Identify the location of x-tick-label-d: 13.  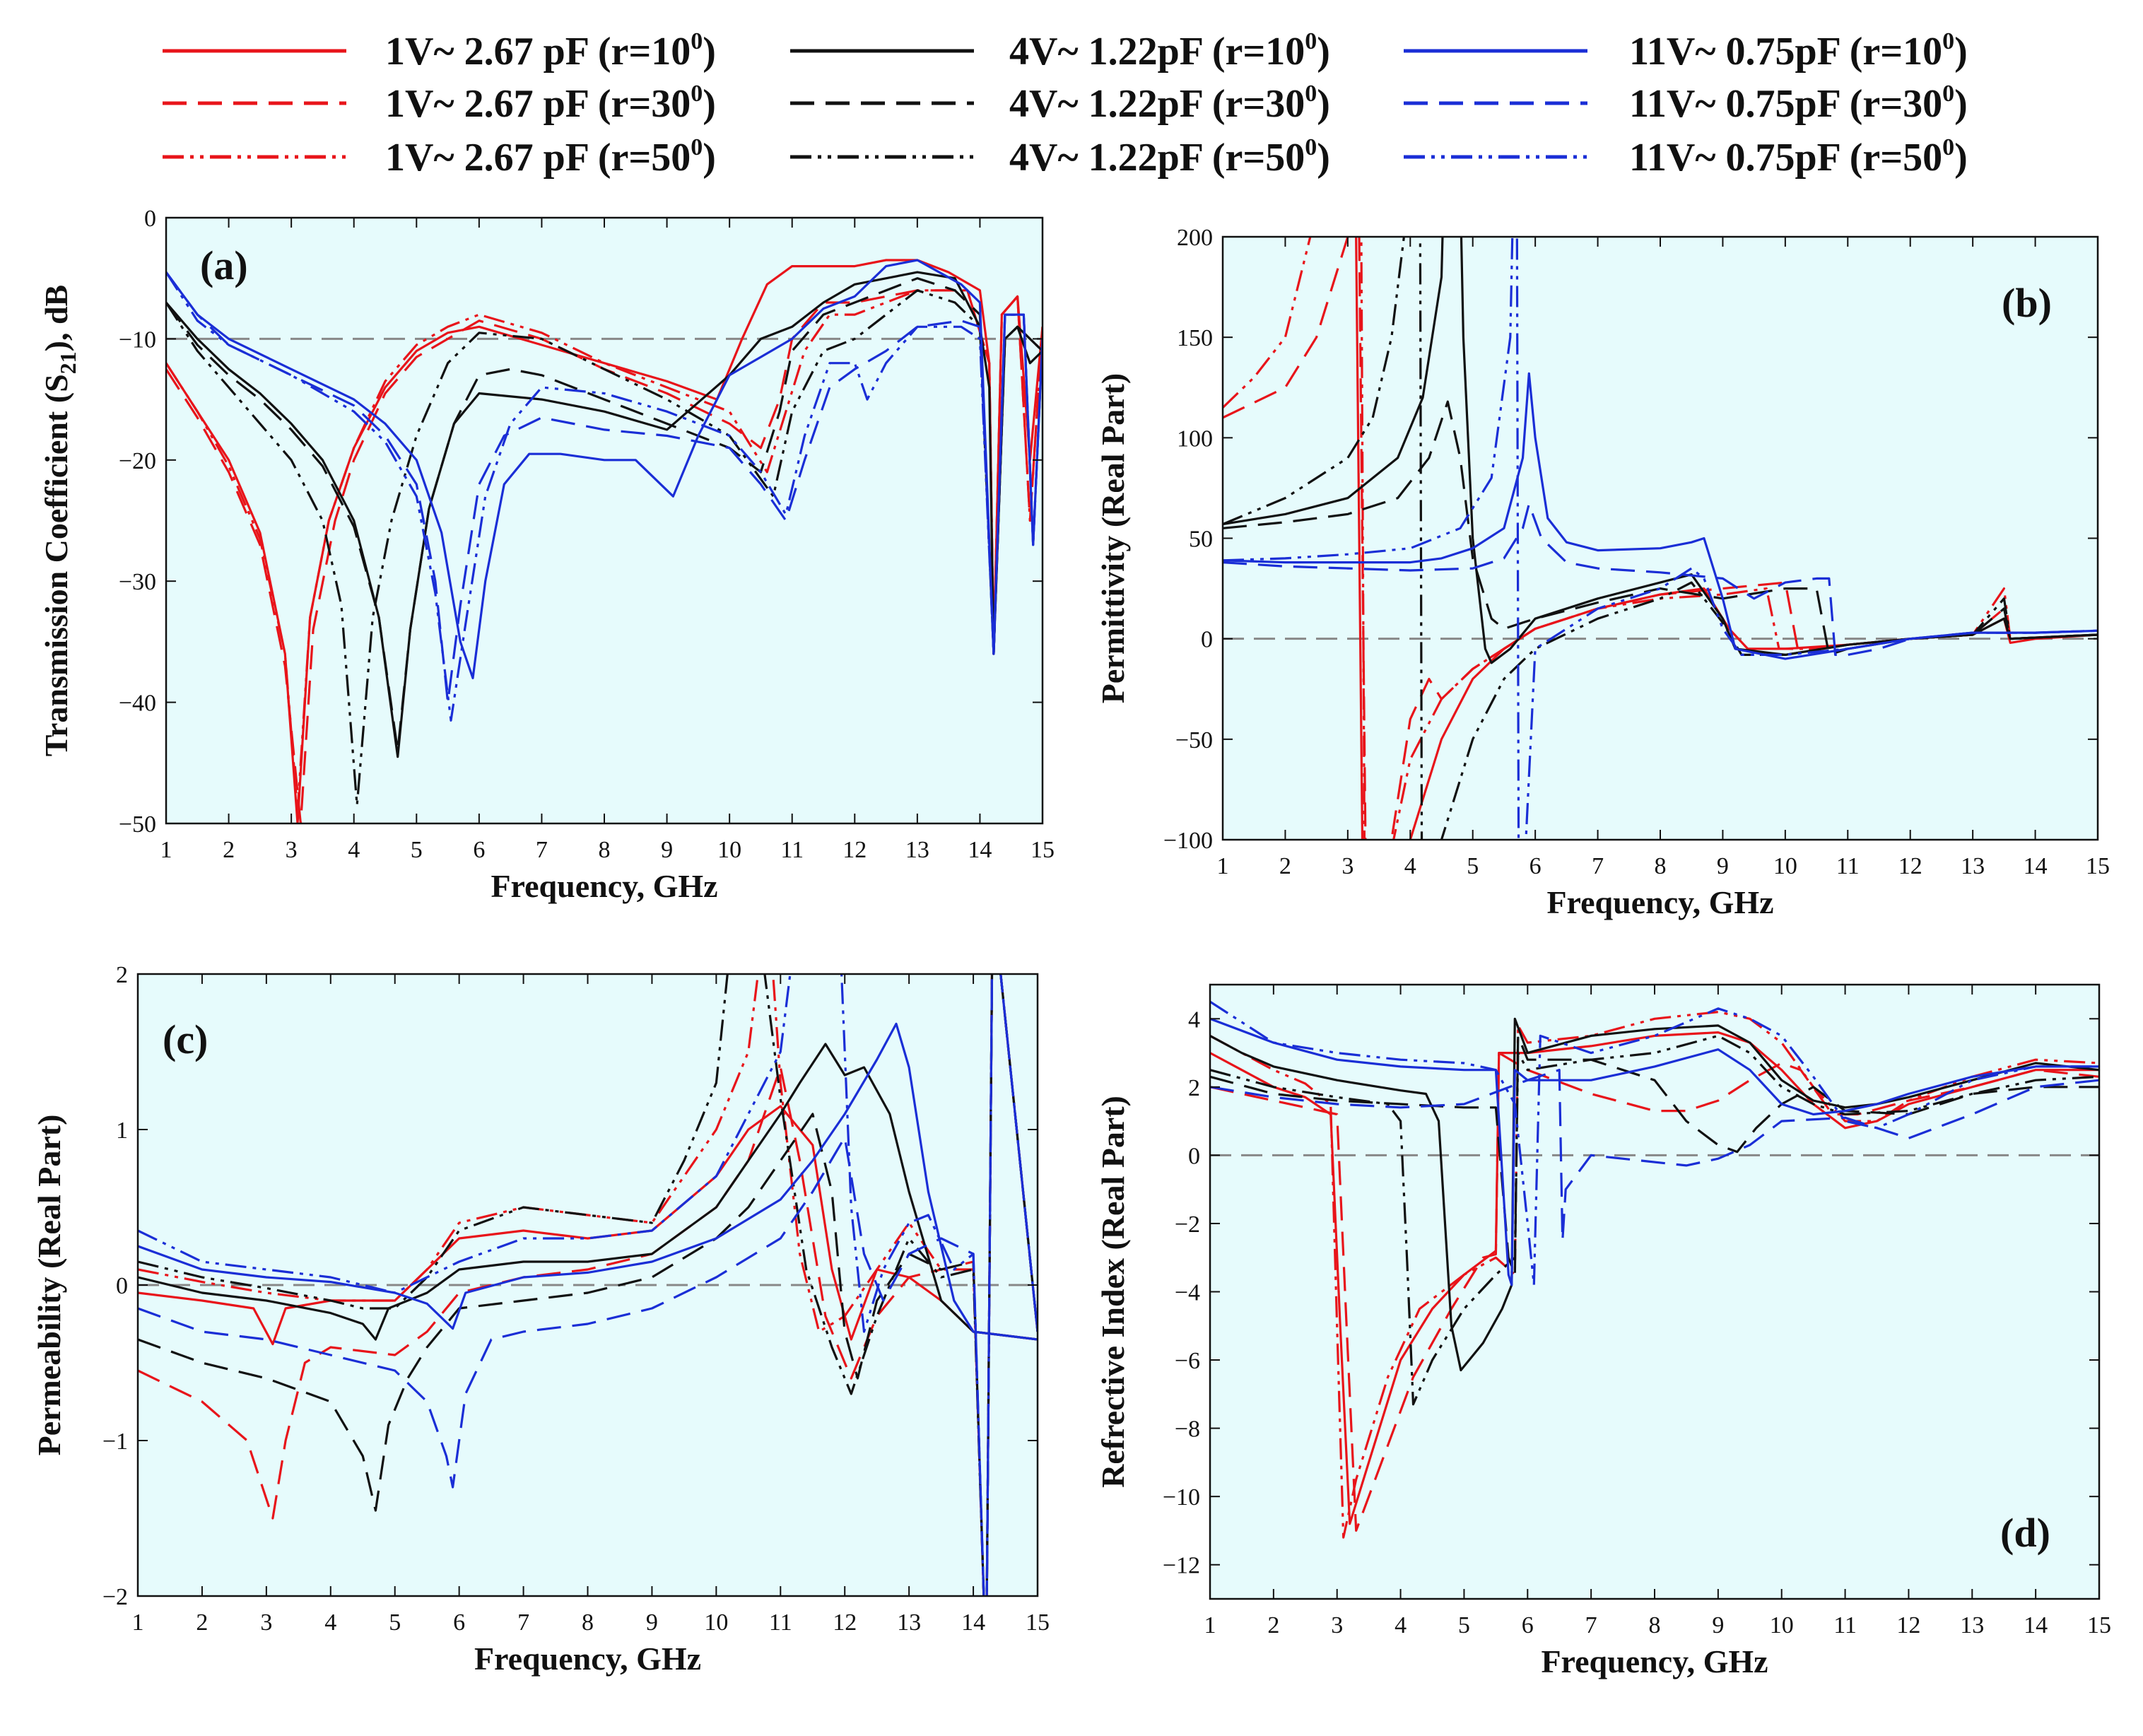
(1972, 1625).